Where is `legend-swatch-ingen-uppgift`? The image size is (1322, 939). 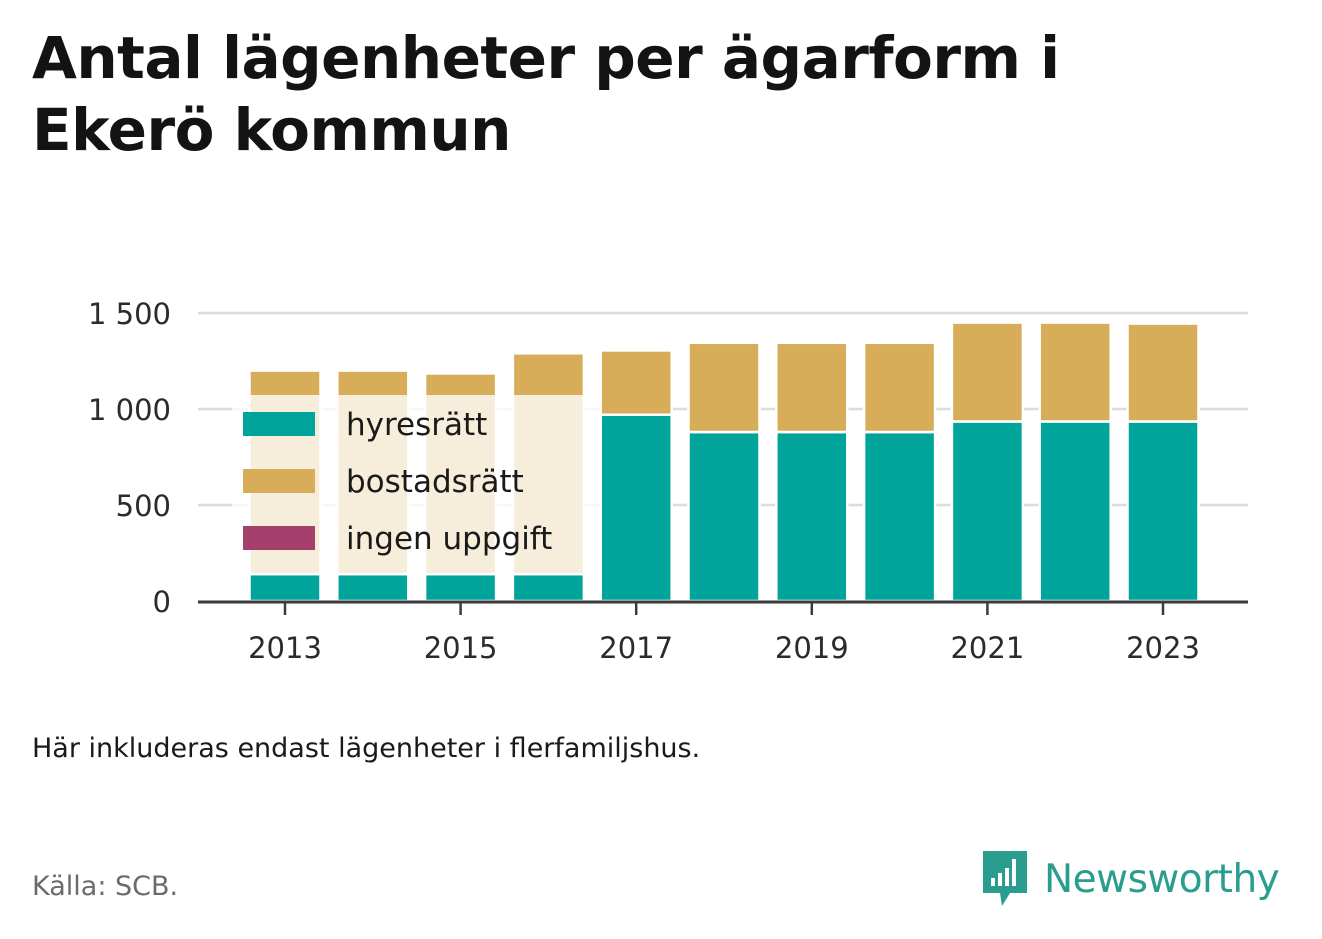 legend-swatch-ingen-uppgift is located at coordinates (279, 538).